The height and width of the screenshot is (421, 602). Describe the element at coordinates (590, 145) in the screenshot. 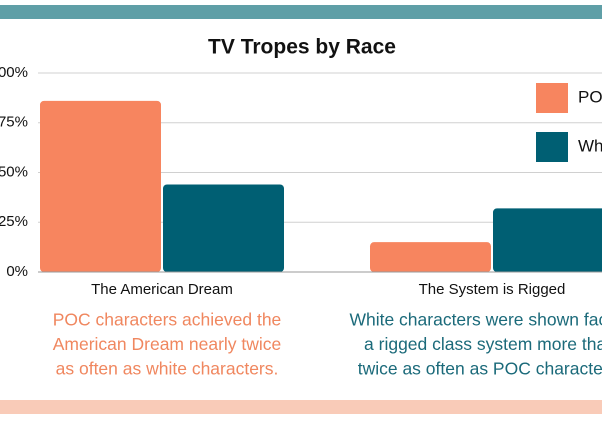

I see `legend-label: White` at that location.